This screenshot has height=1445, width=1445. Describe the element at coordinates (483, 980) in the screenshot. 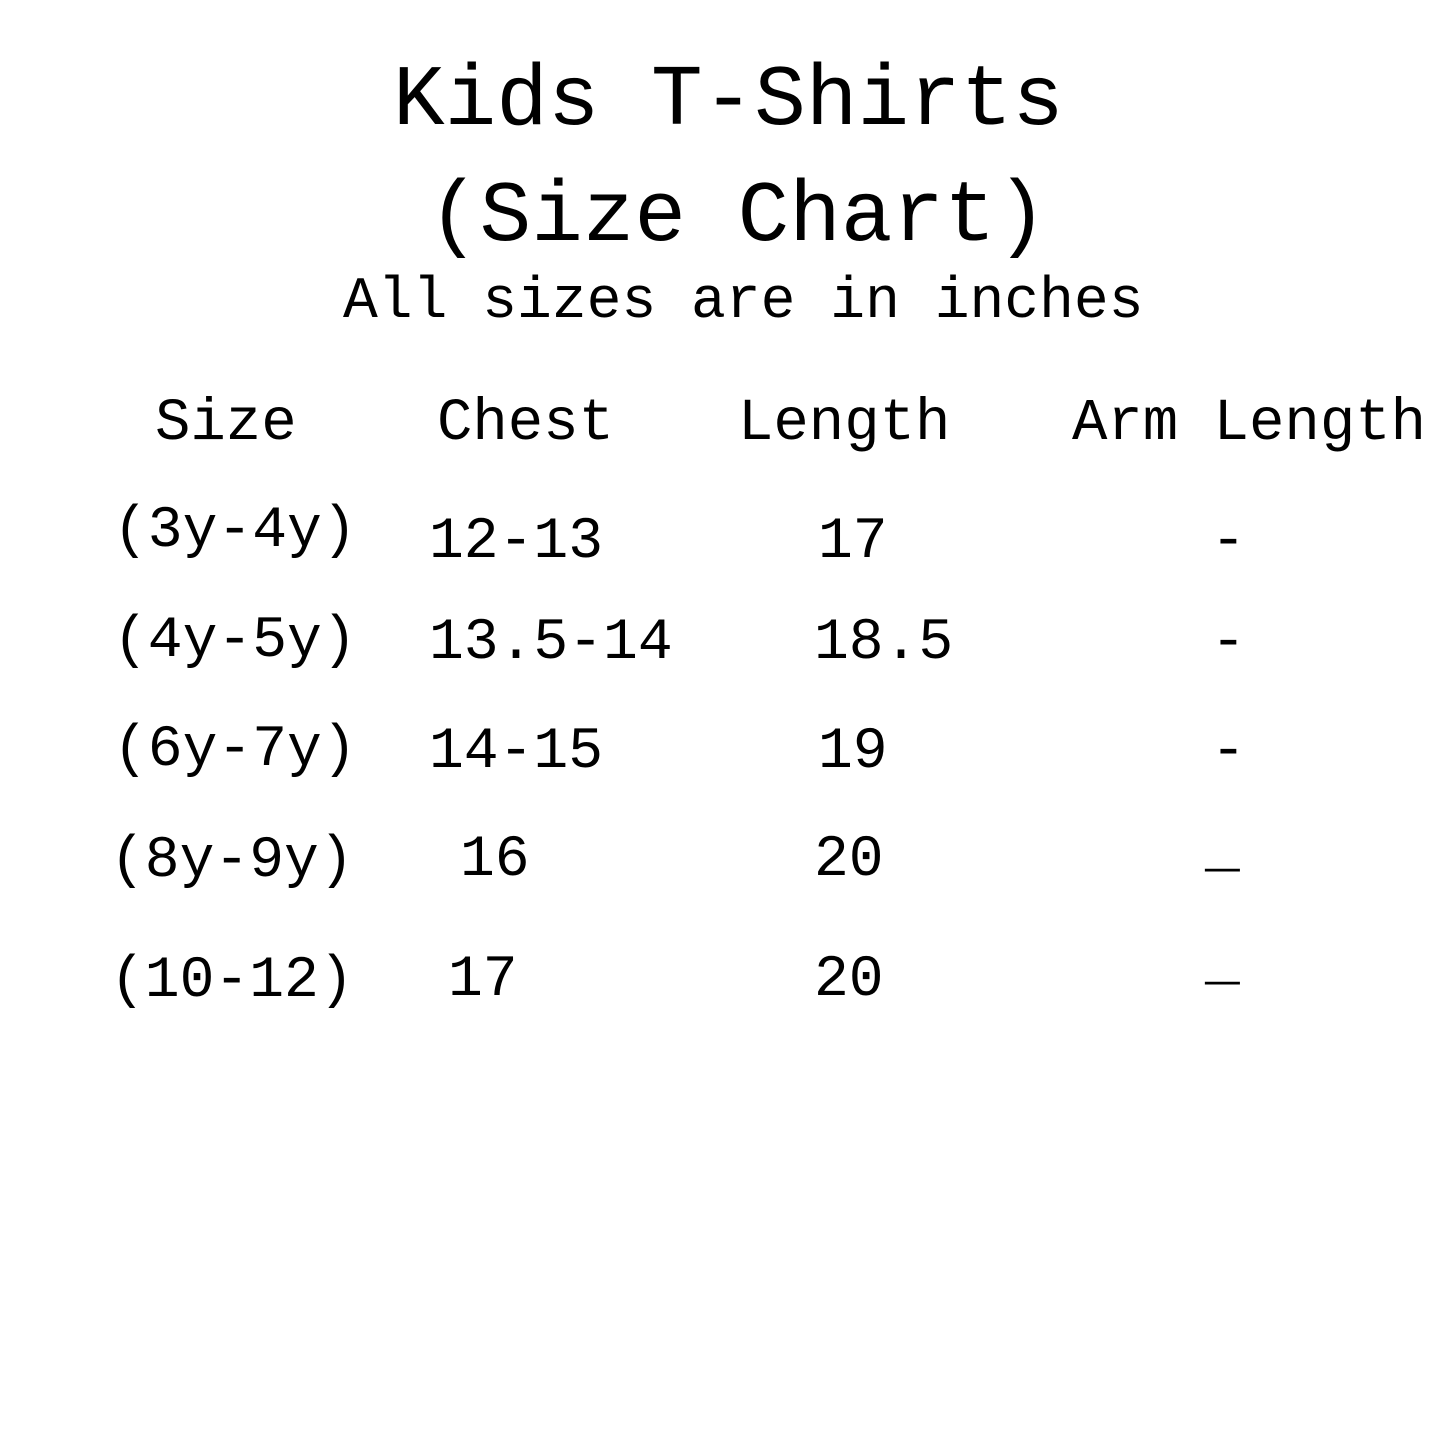

I see `table-cell-chest: 17` at that location.